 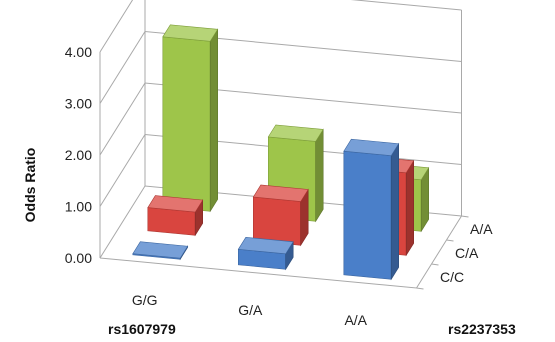 I want to click on x-tick-label: G/G, so click(x=145, y=300).